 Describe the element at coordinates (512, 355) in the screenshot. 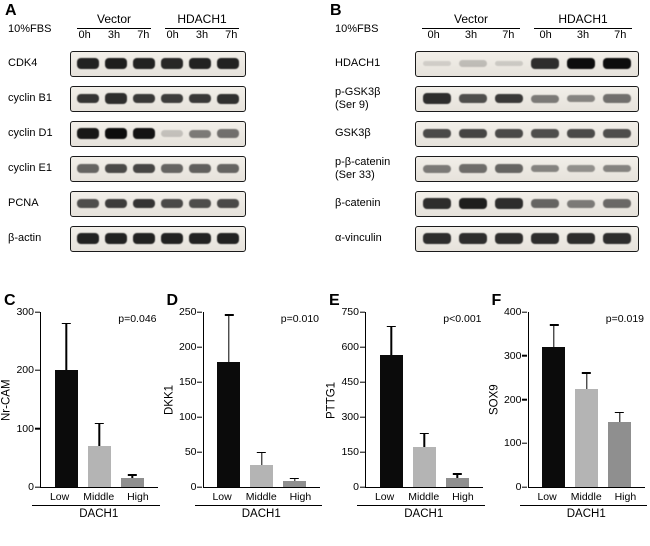

I see `y-tick-label: 300` at that location.